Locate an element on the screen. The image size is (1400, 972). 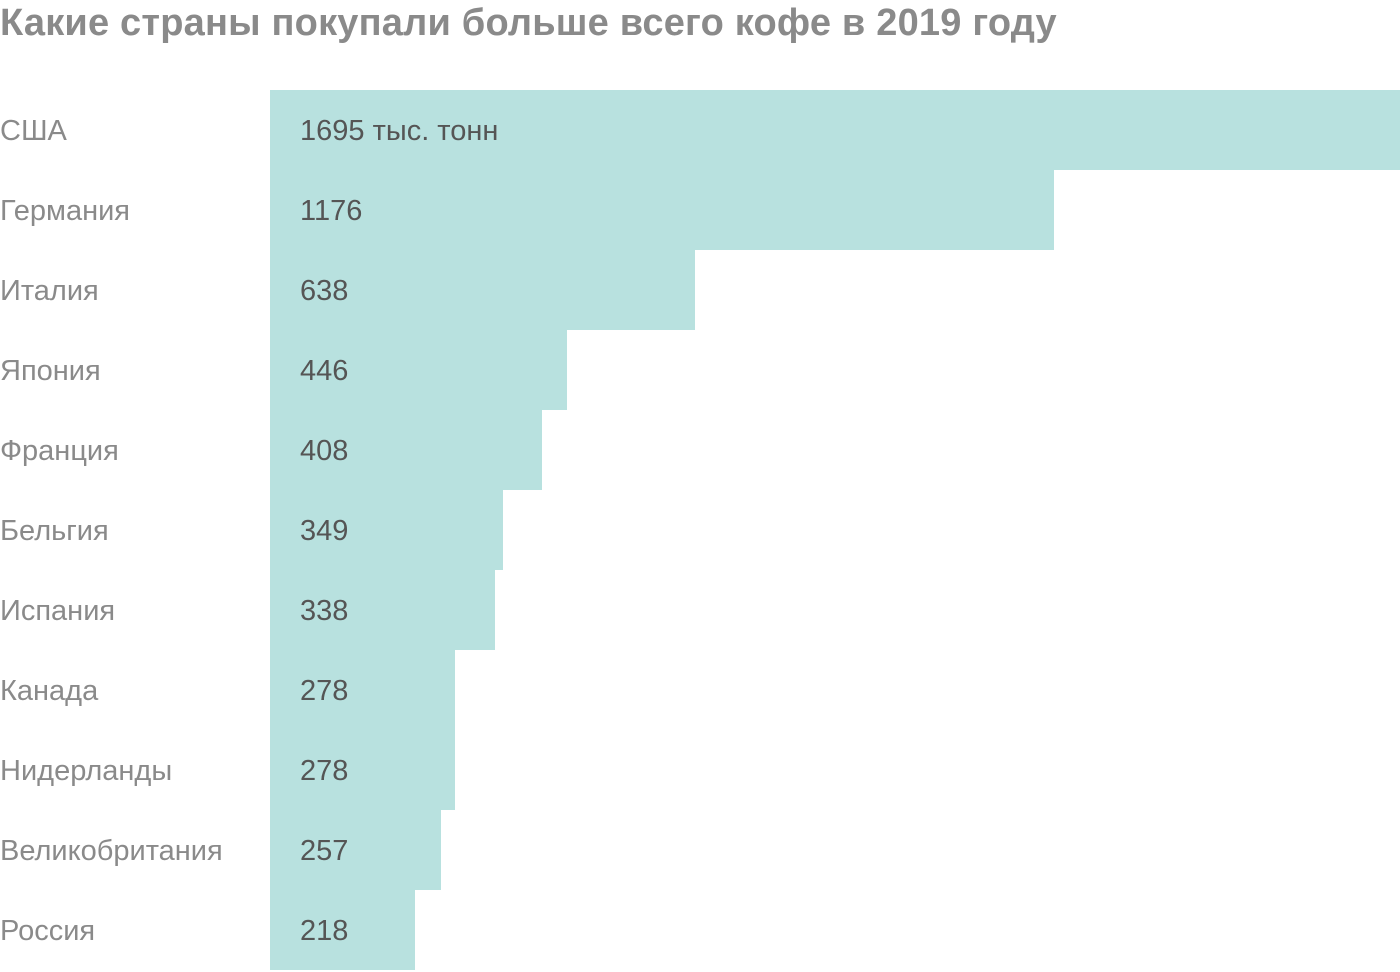
category-label: США is located at coordinates (34, 131).